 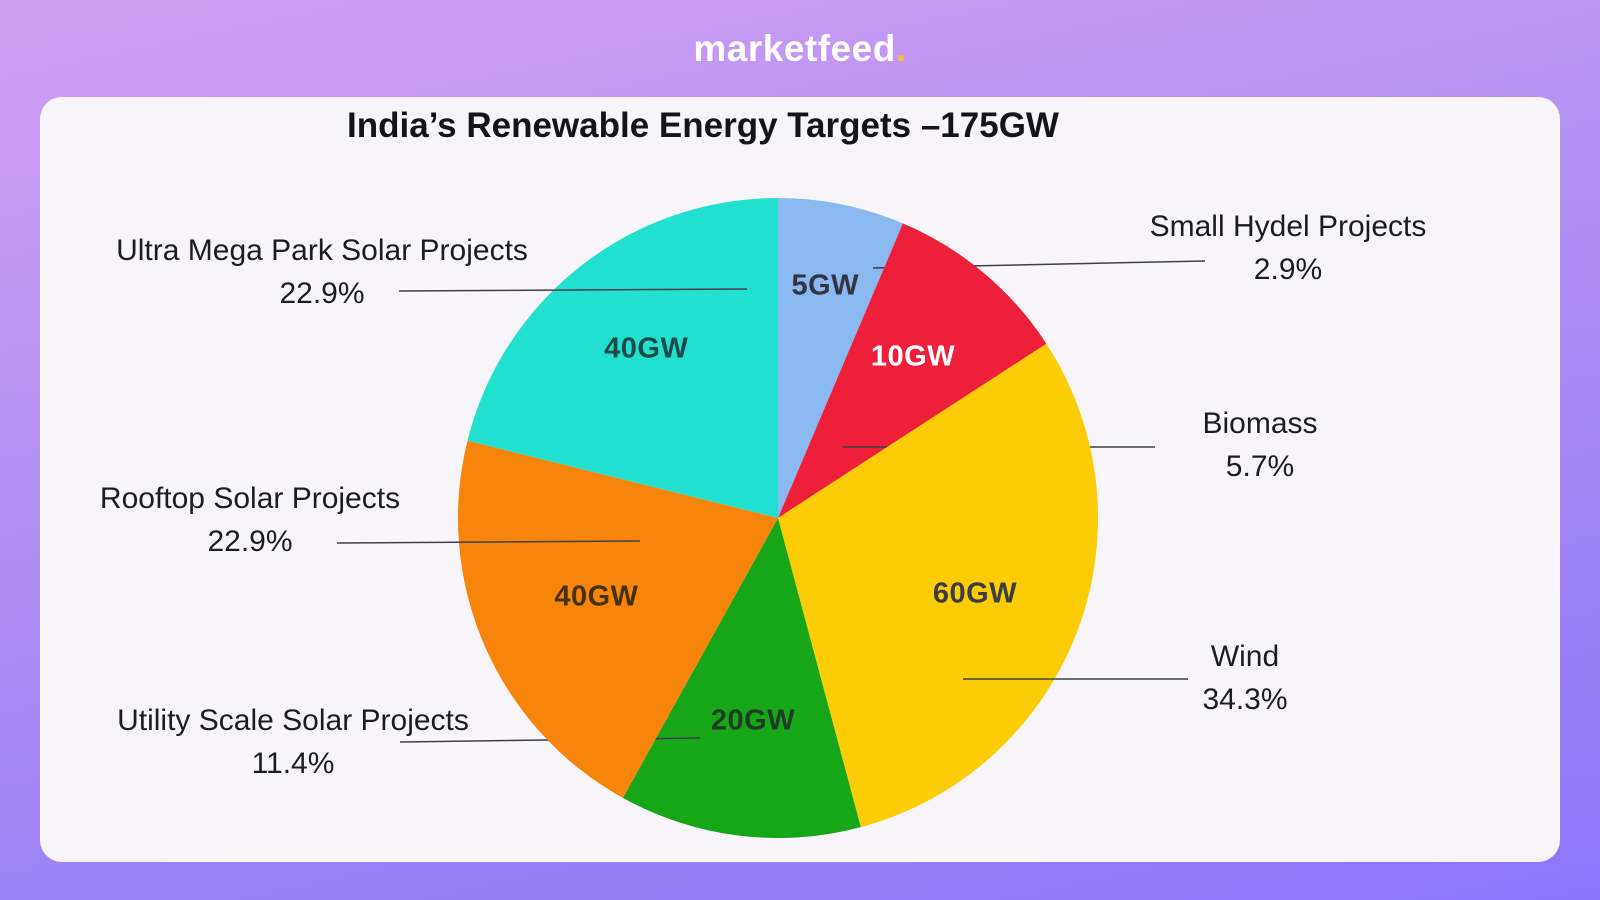 I want to click on slice-callout-wind: Wind 34.3%, so click(x=1244, y=678).